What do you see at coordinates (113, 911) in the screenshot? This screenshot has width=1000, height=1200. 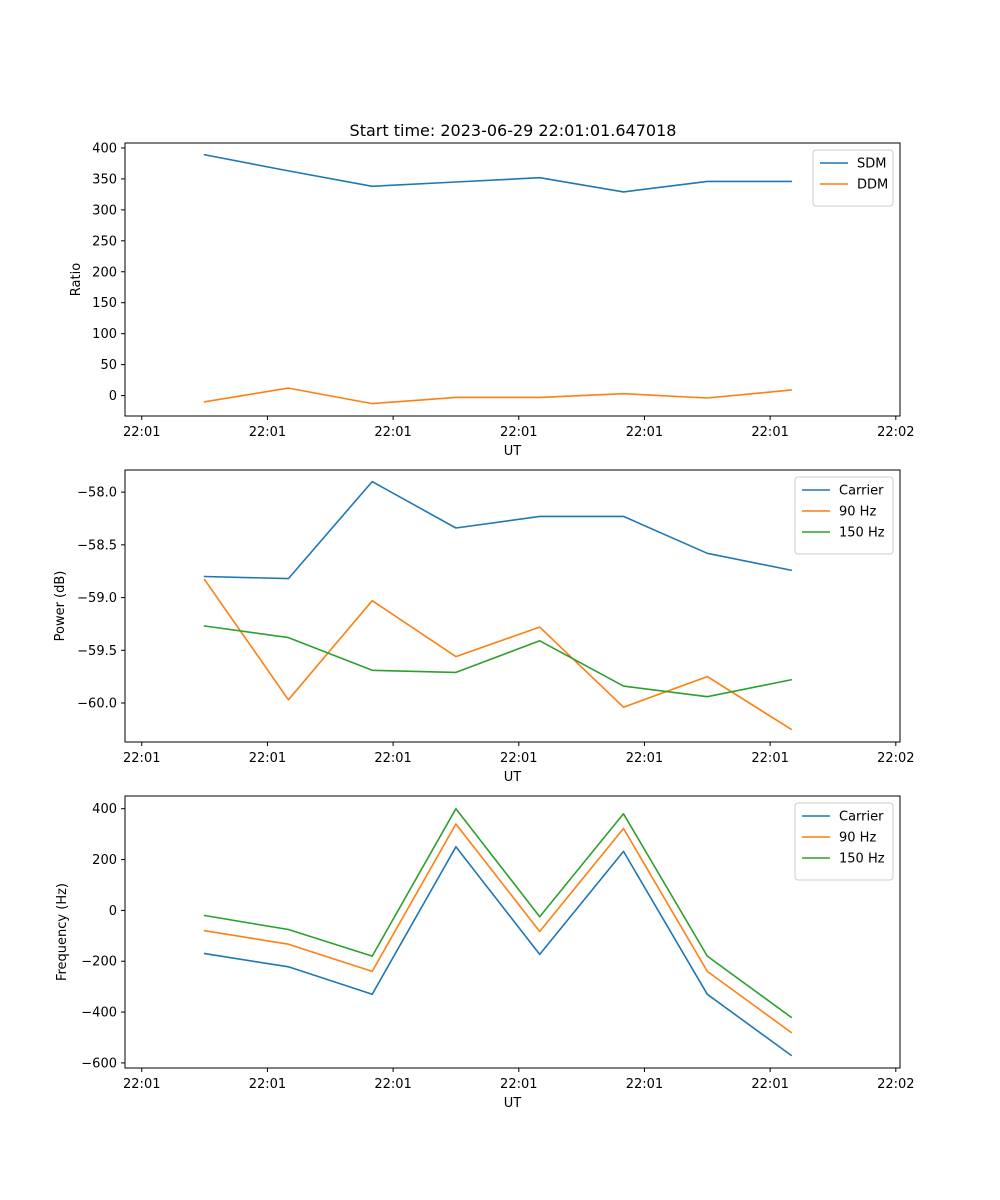 I see `y-tick-label-3-4: 0` at bounding box center [113, 911].